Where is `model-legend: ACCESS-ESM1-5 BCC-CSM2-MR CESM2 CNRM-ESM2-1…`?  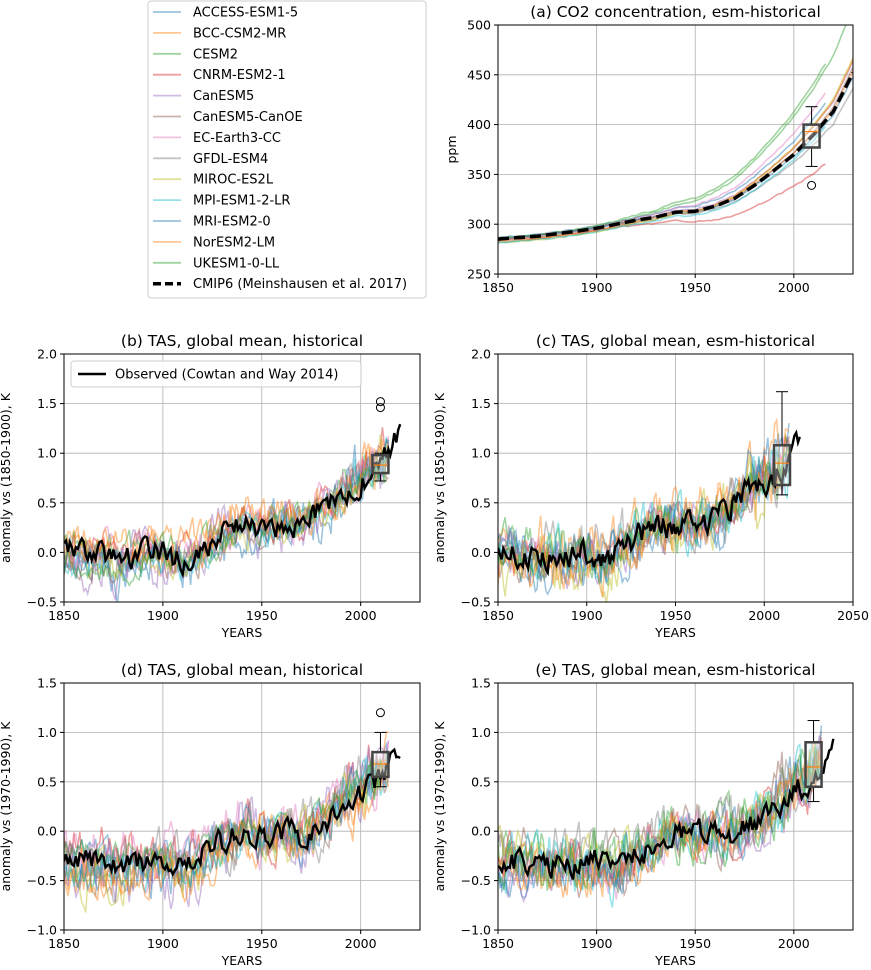
model-legend: ACCESS-ESM1-5 BCC-CSM2-MR CESM2 CNRM-ESM2-1… is located at coordinates (287, 149).